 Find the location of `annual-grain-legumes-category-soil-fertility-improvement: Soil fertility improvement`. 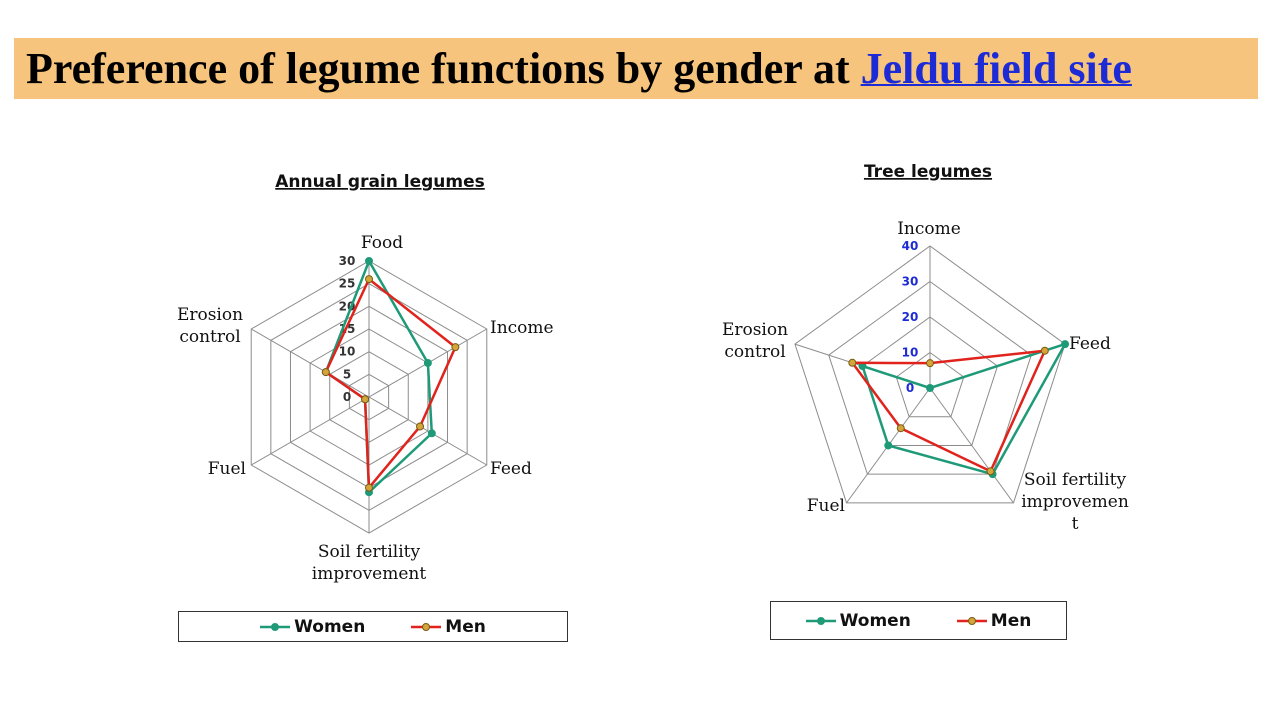

annual-grain-legumes-category-soil-fertility-improvement: Soil fertility improvement is located at coordinates (369, 563).